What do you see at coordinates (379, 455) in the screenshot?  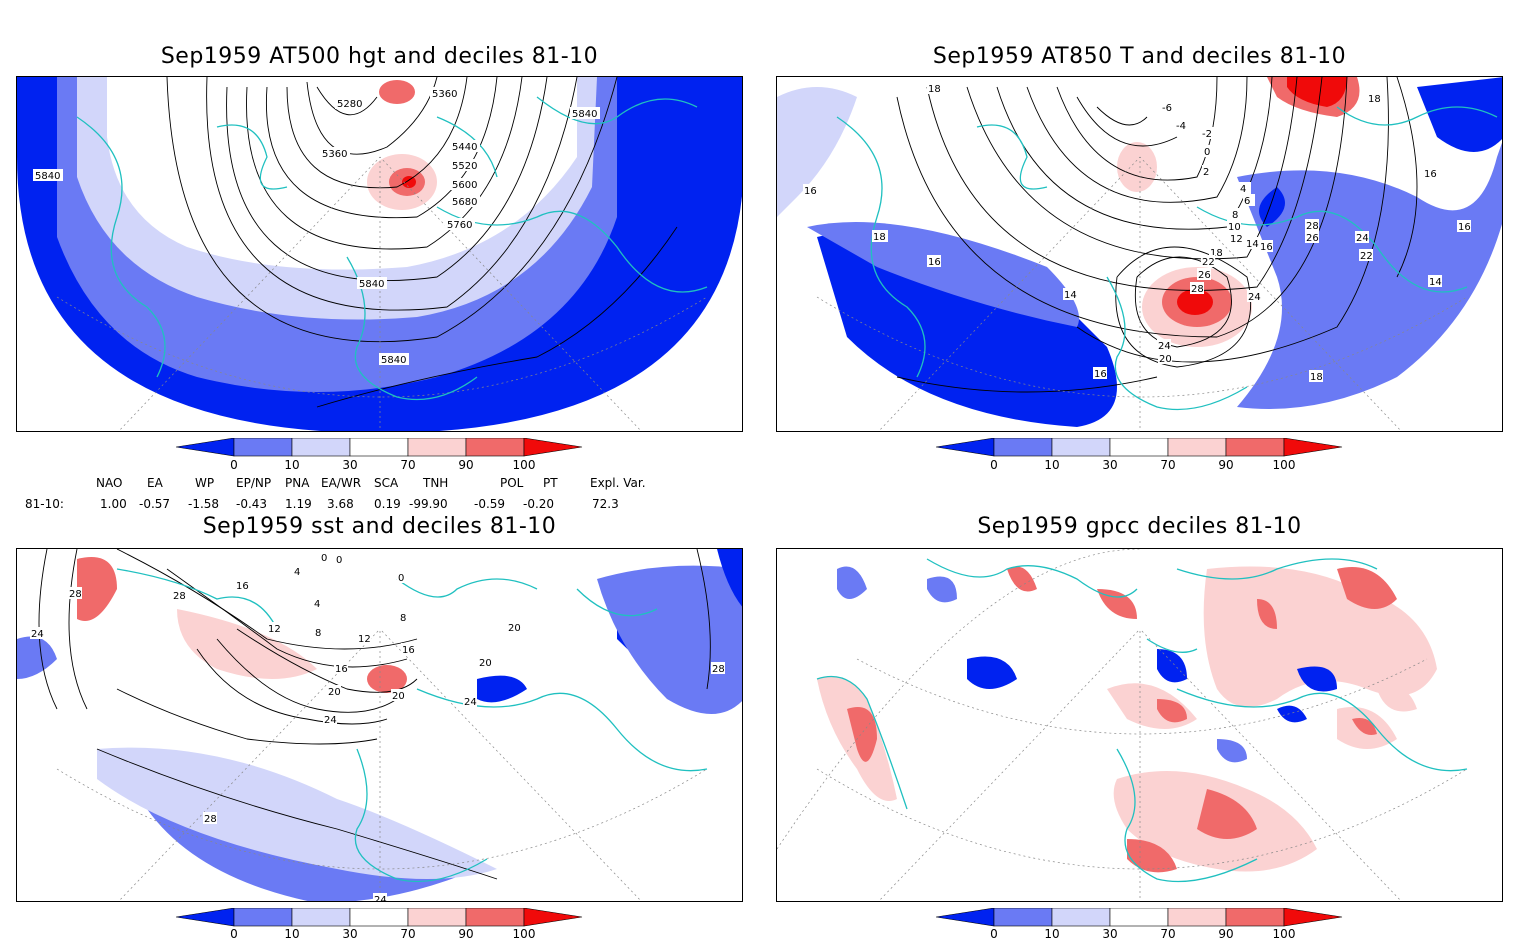 I see `colorbar-hgt: 0 10 30 70 90 100` at bounding box center [379, 455].